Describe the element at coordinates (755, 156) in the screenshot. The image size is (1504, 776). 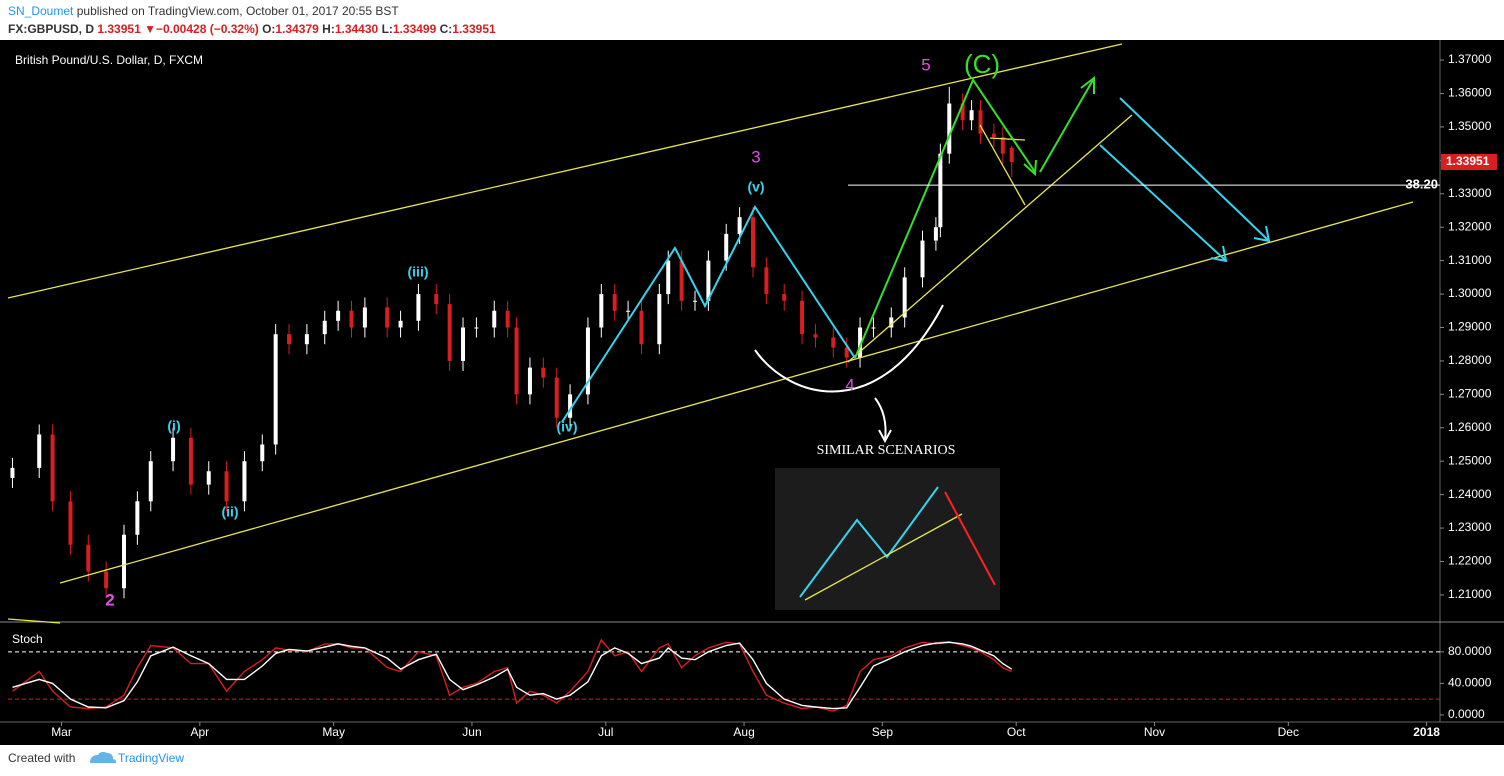
I see `wave-label: 3` at that location.